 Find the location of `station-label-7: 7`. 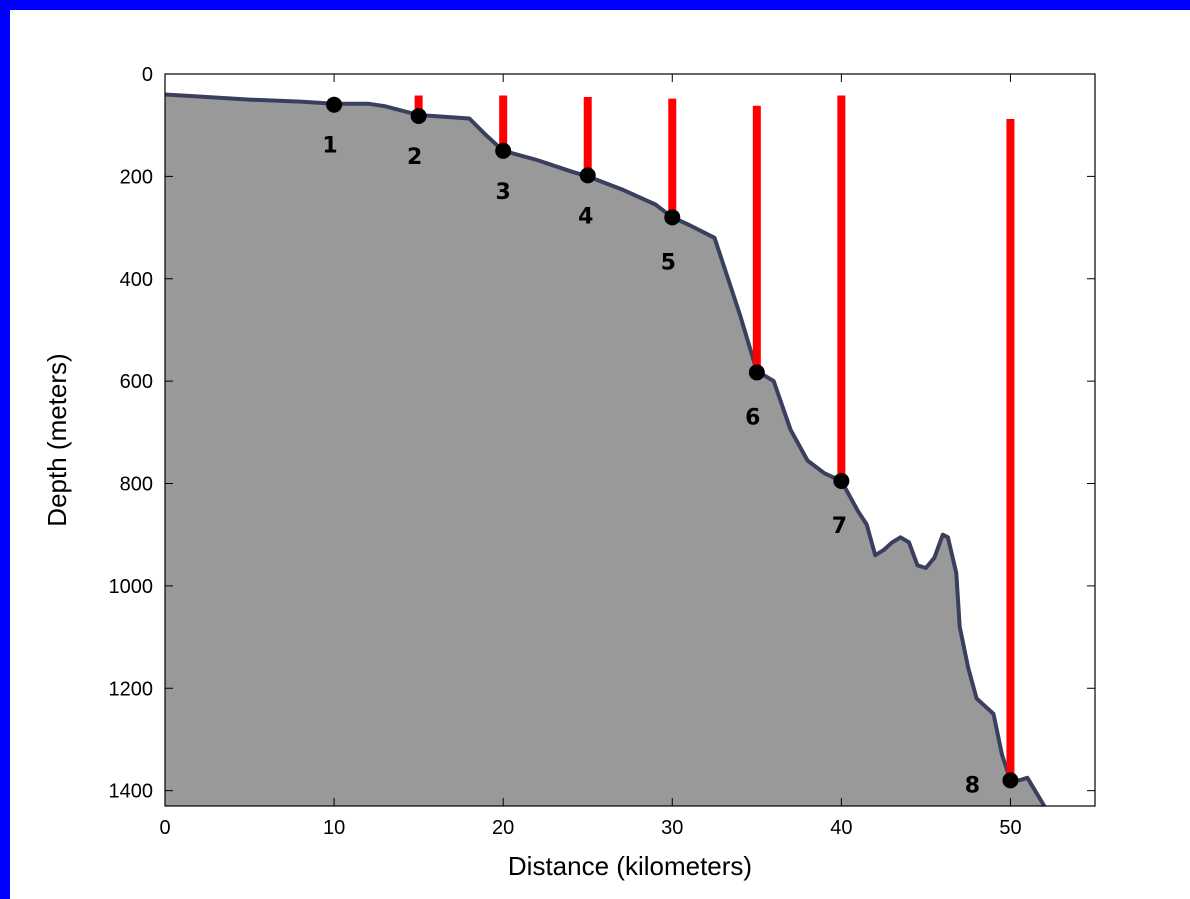

station-label-7: 7 is located at coordinates (839, 526).